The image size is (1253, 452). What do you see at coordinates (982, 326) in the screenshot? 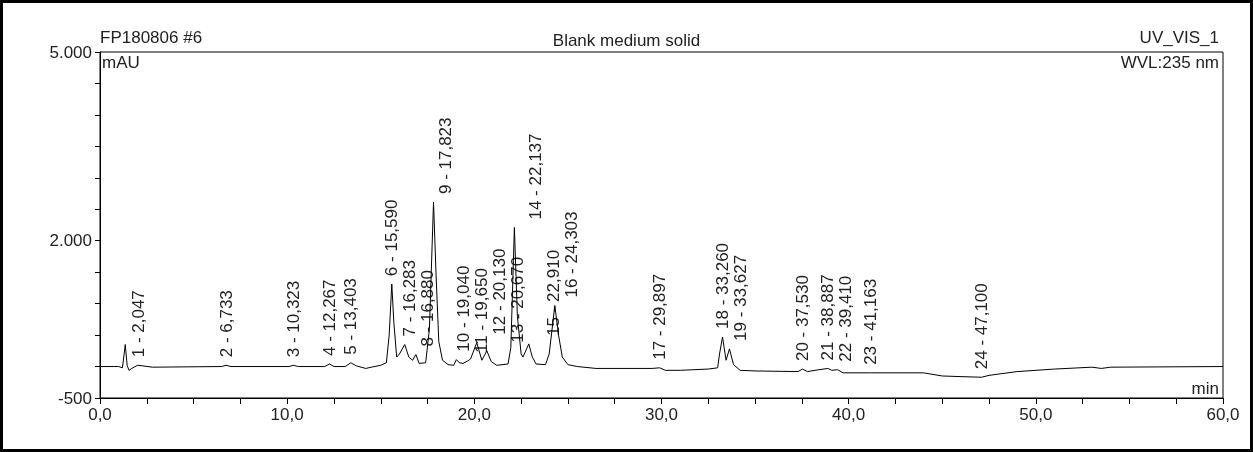
I see `annotation: 24 - 47,100` at bounding box center [982, 326].